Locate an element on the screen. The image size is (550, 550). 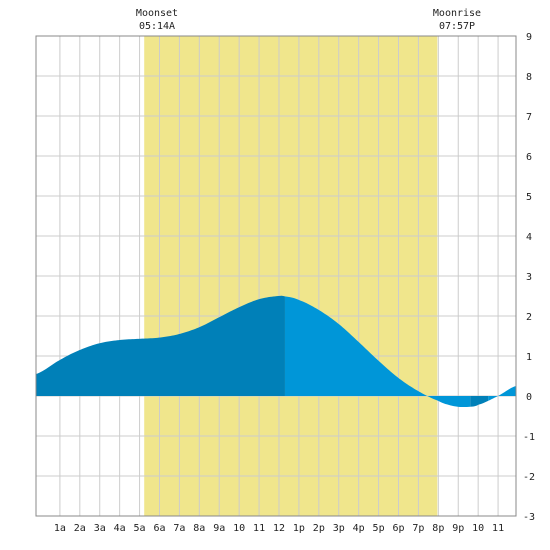
x-tick-label: 7a is located at coordinates (179, 528).